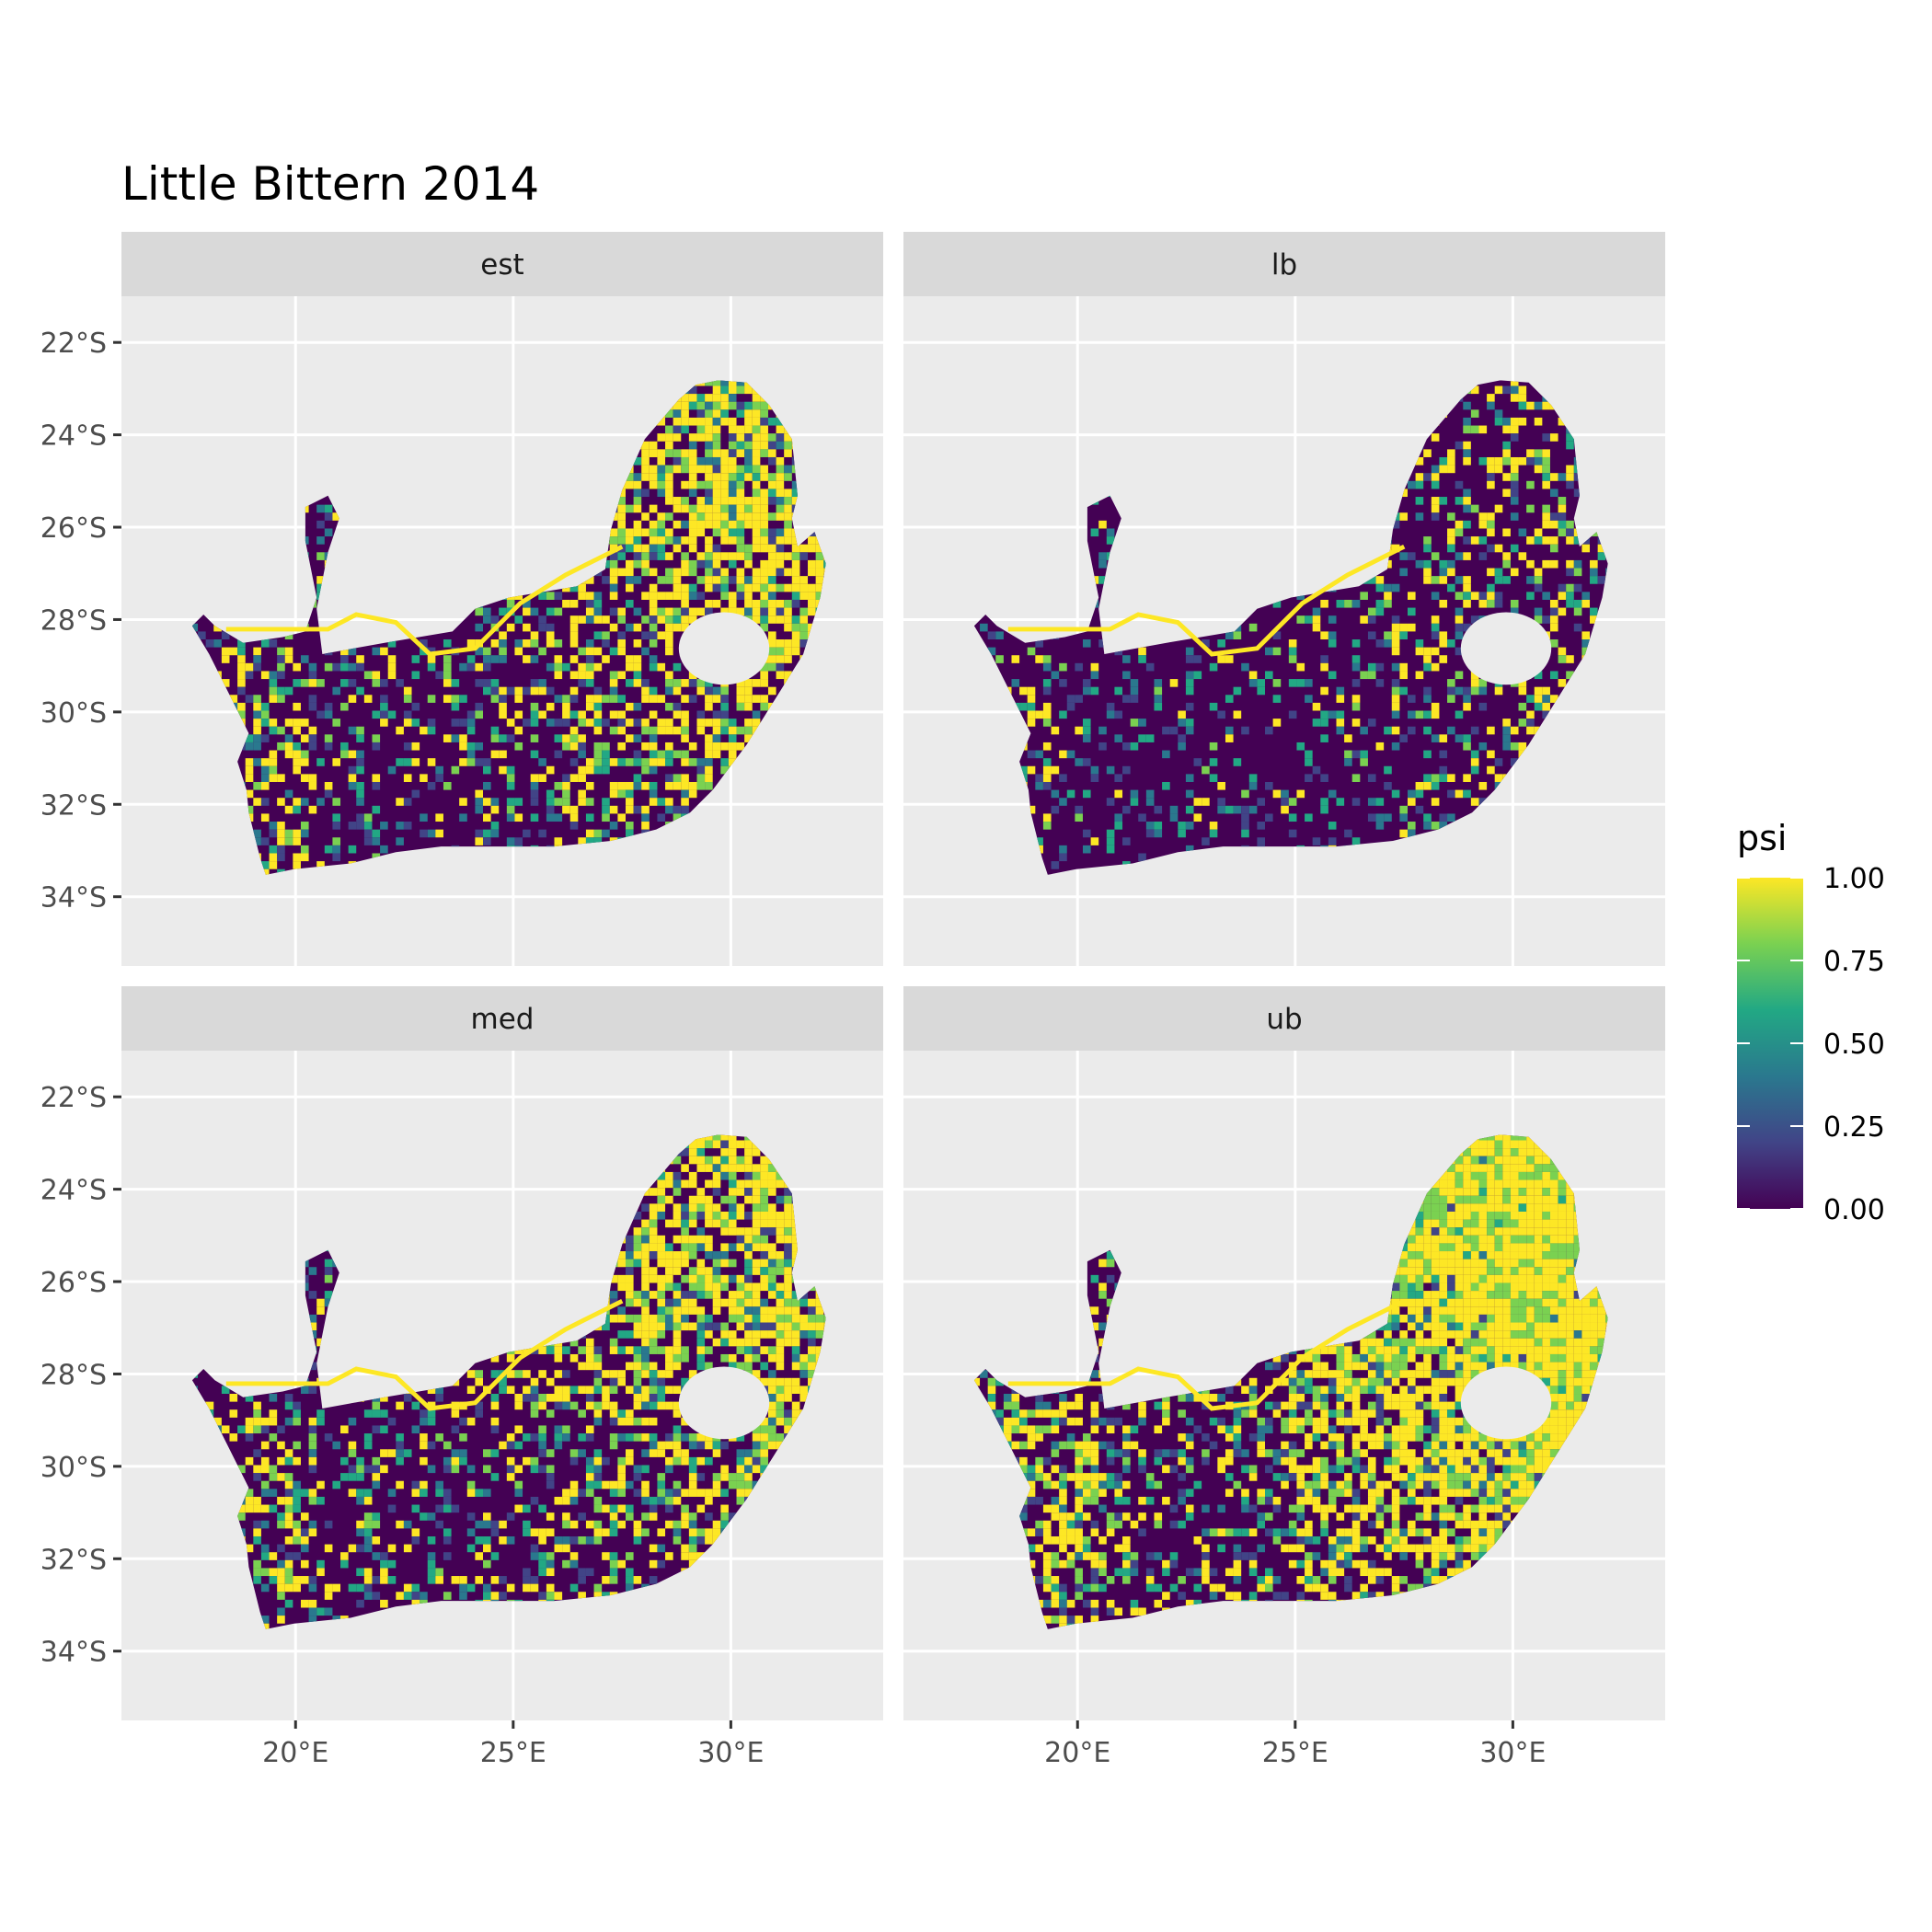 The height and width of the screenshot is (1932, 1932). I want to click on facet-panel-lb: lb, so click(1284, 599).